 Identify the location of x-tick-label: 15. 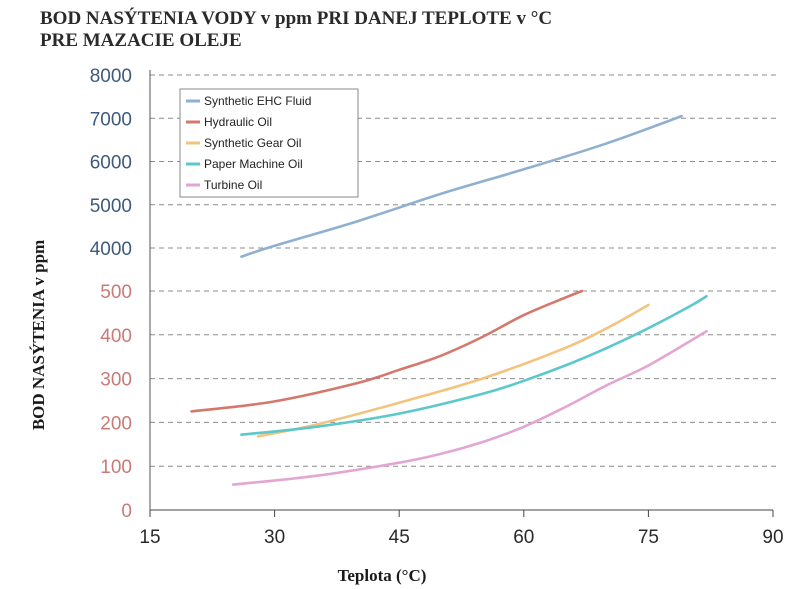
(149, 537).